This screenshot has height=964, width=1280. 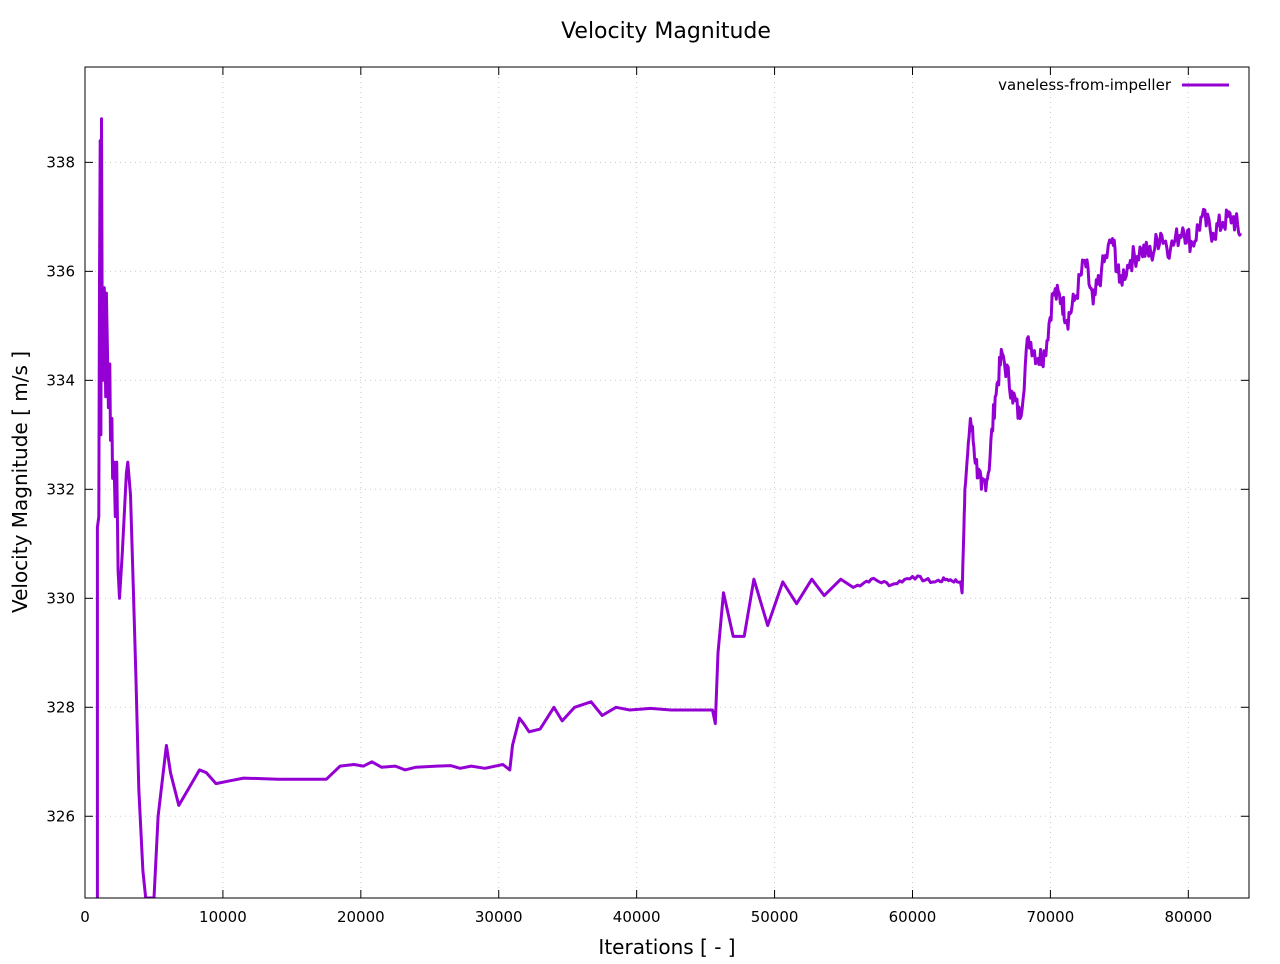 I want to click on x-tick-label: 70000, so click(x=1051, y=917).